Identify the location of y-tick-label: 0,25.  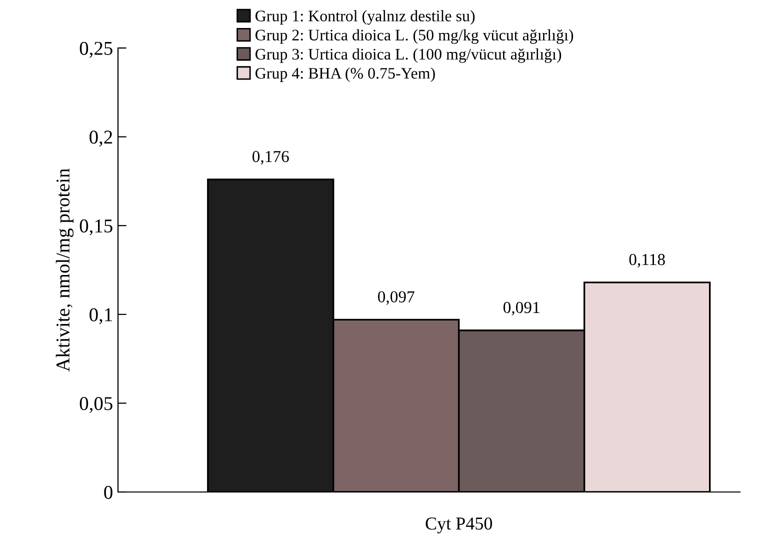
(96, 50).